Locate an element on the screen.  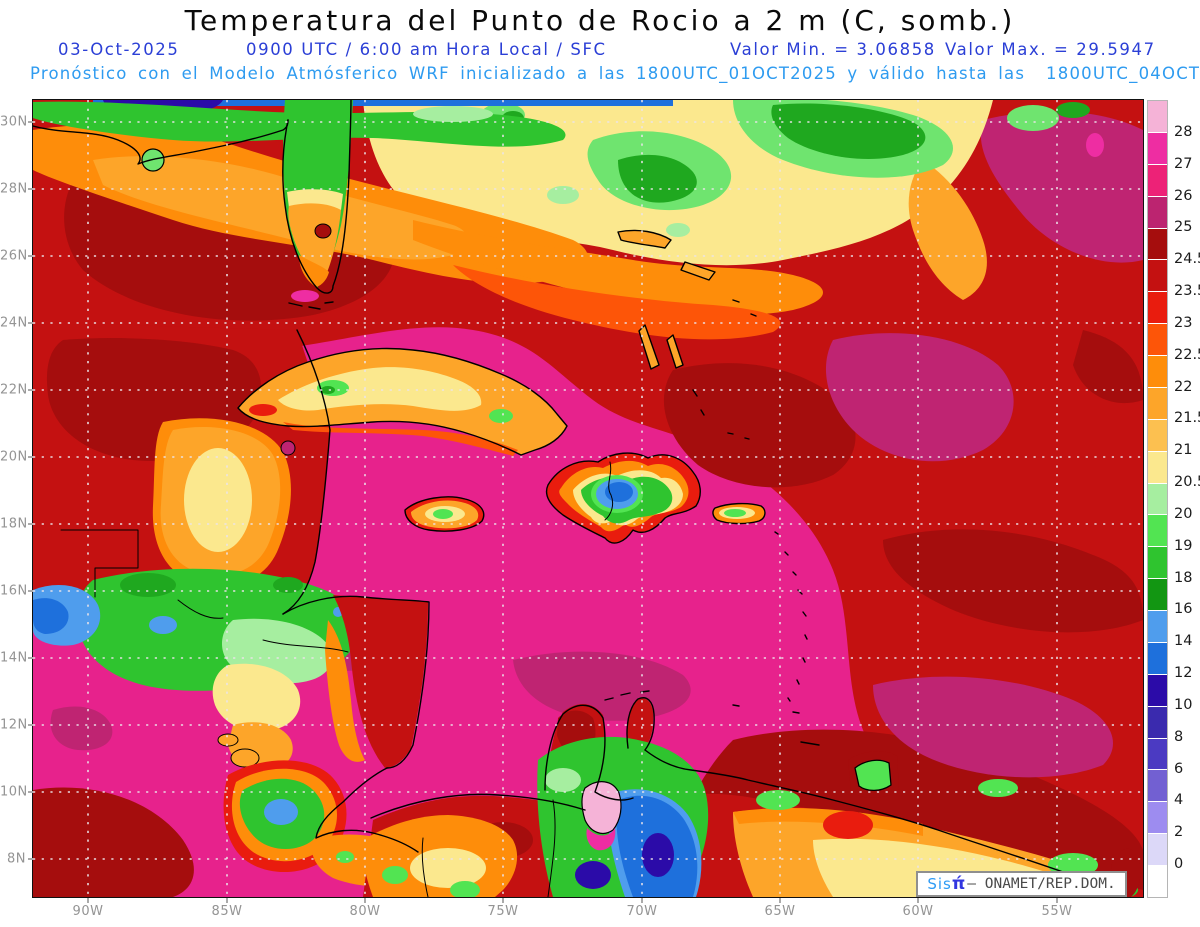
colorbar-label: 25 is located at coordinates (1183, 227).